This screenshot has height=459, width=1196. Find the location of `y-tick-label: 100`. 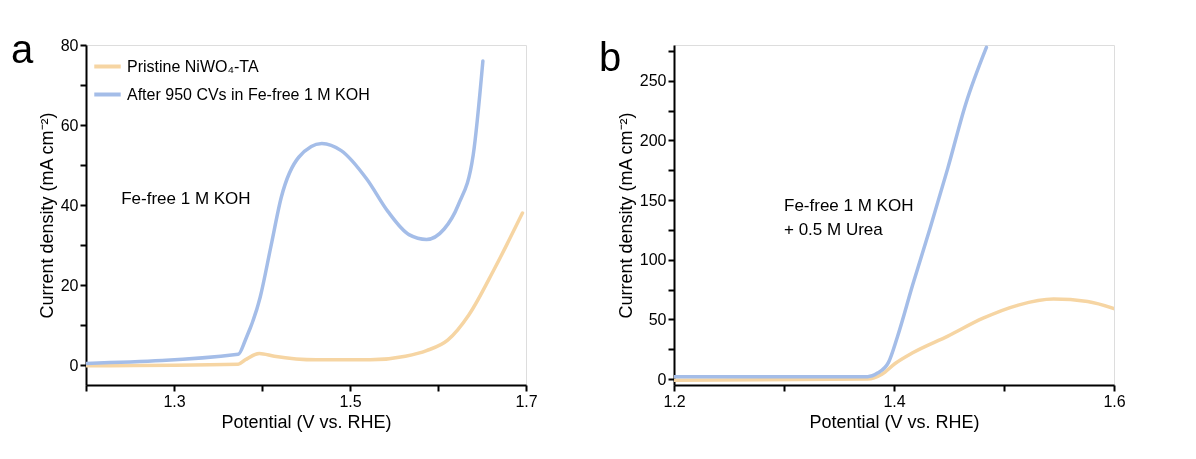

y-tick-label: 100 is located at coordinates (653, 260).